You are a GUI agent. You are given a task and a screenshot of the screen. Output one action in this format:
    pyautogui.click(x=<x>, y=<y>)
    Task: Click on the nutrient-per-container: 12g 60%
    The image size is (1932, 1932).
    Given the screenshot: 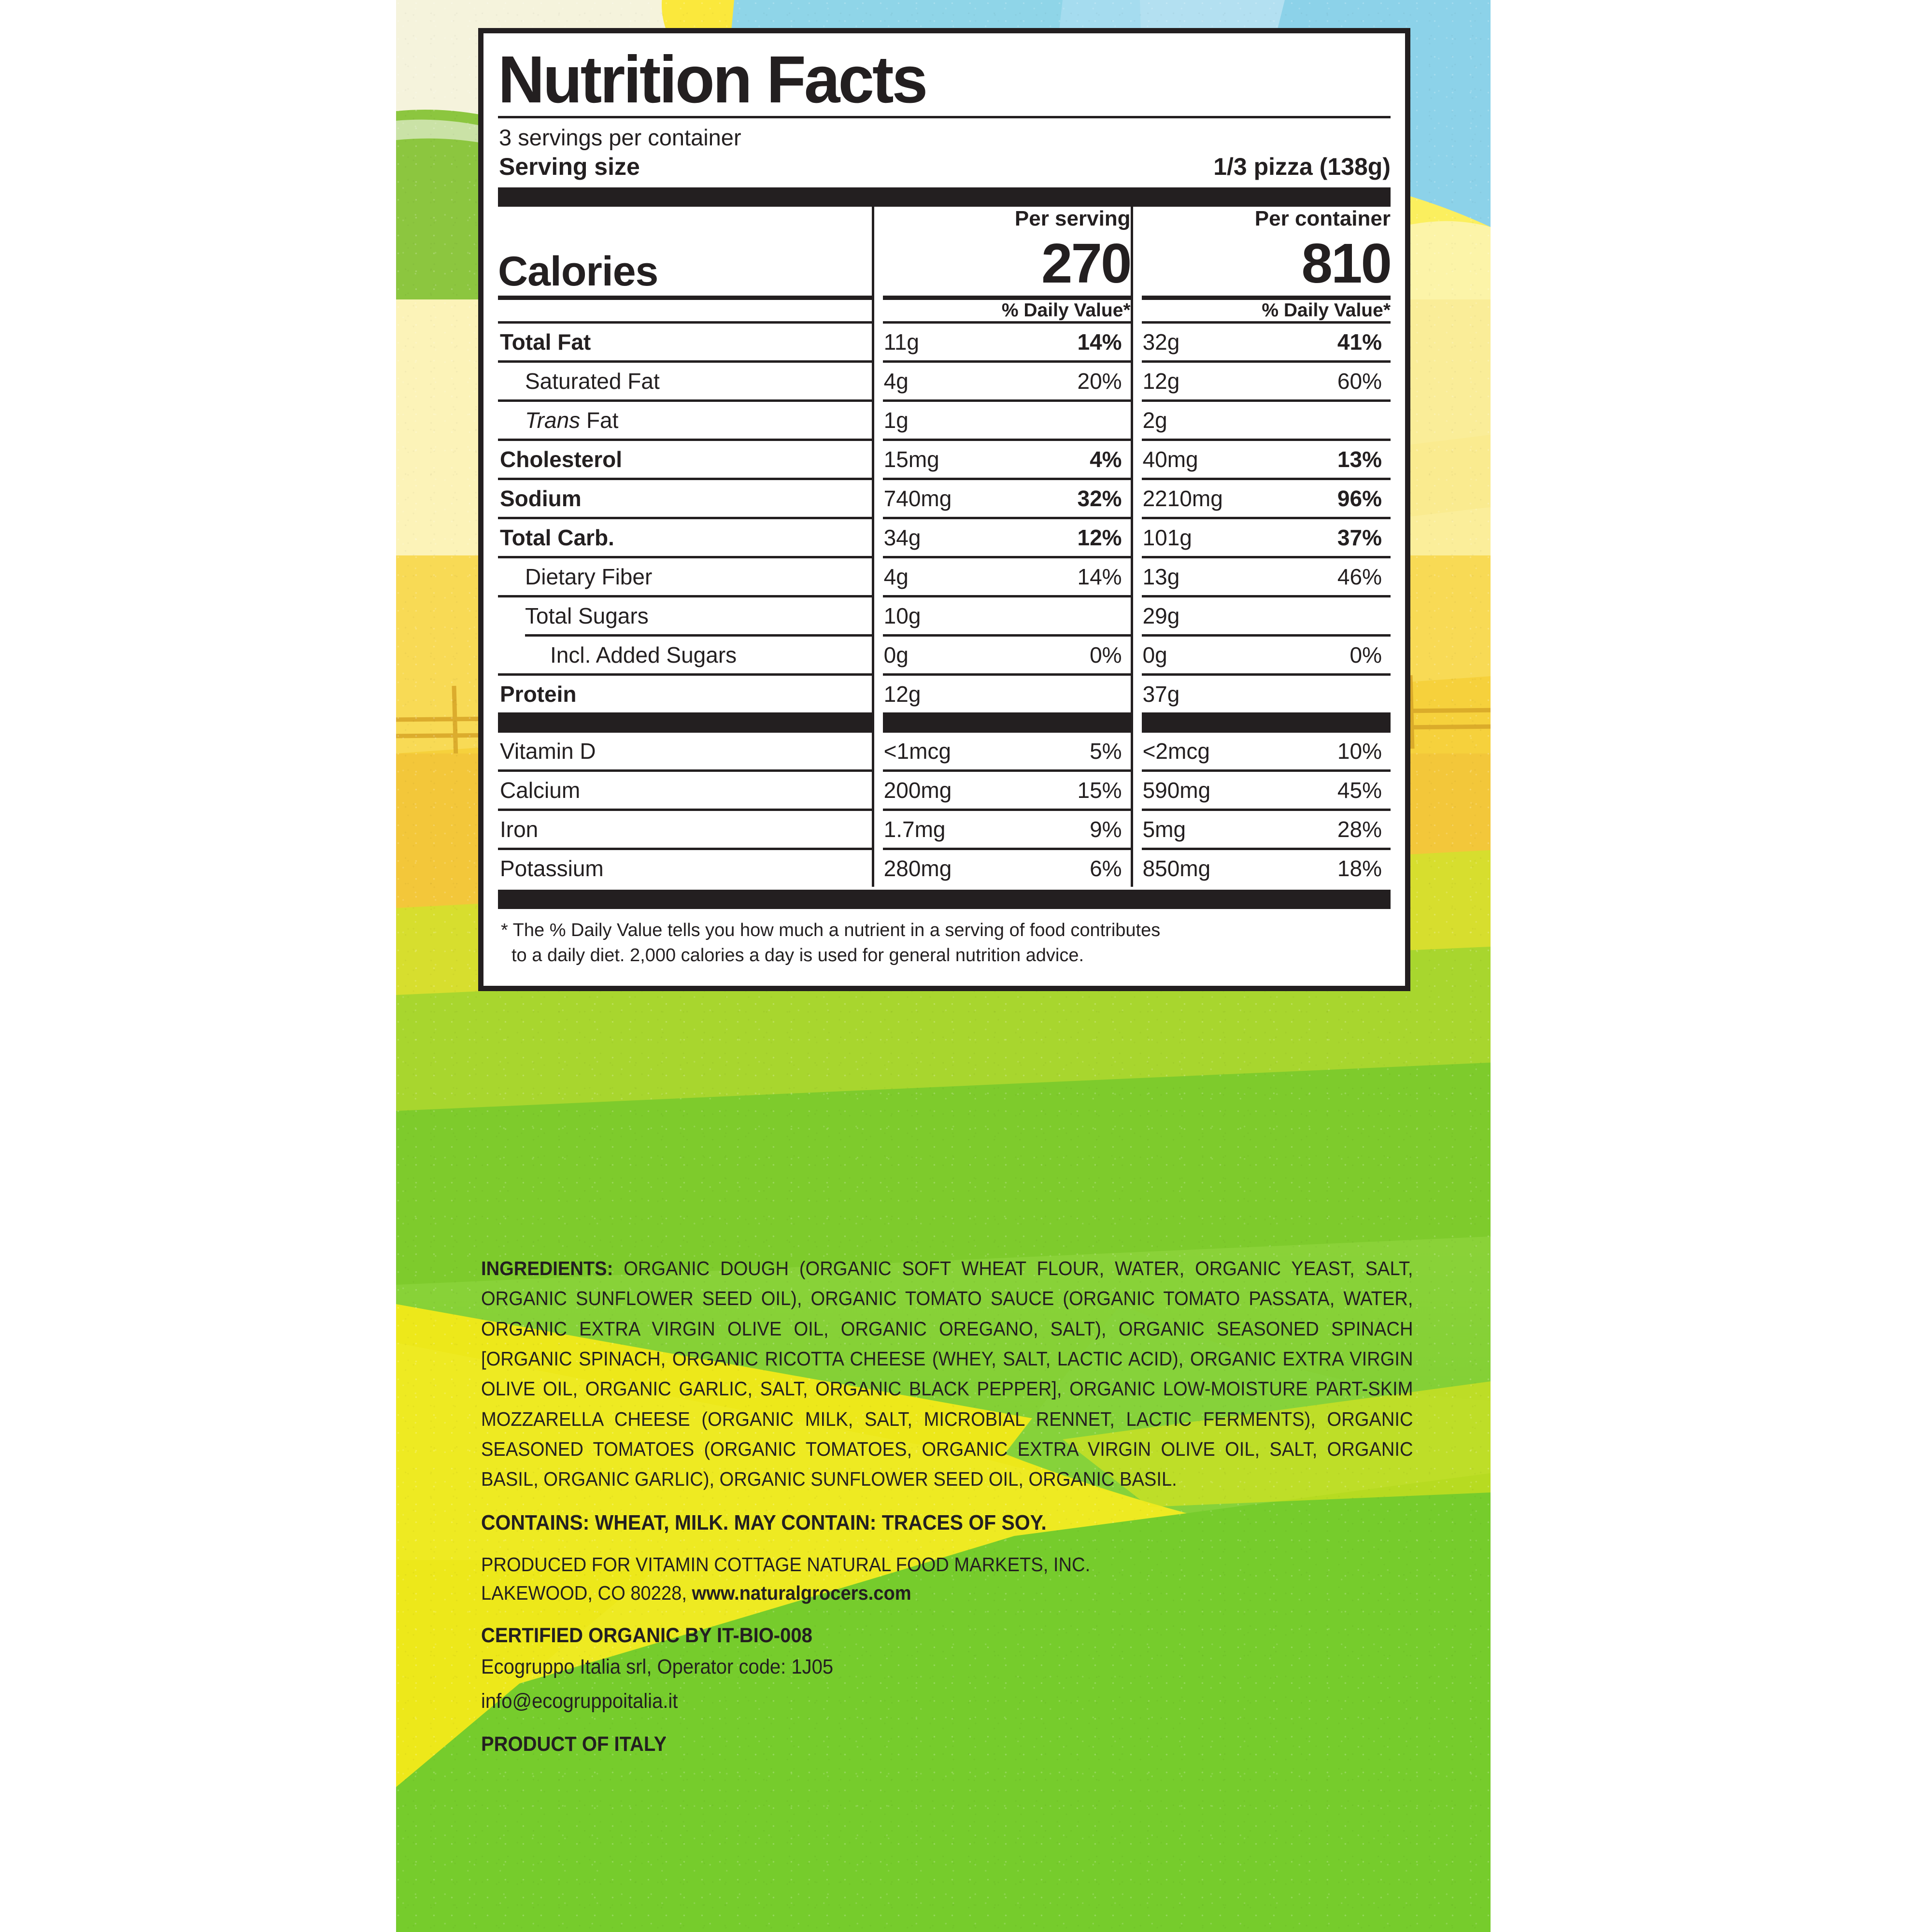 What is the action you would take?
    pyautogui.click(x=1260, y=380)
    